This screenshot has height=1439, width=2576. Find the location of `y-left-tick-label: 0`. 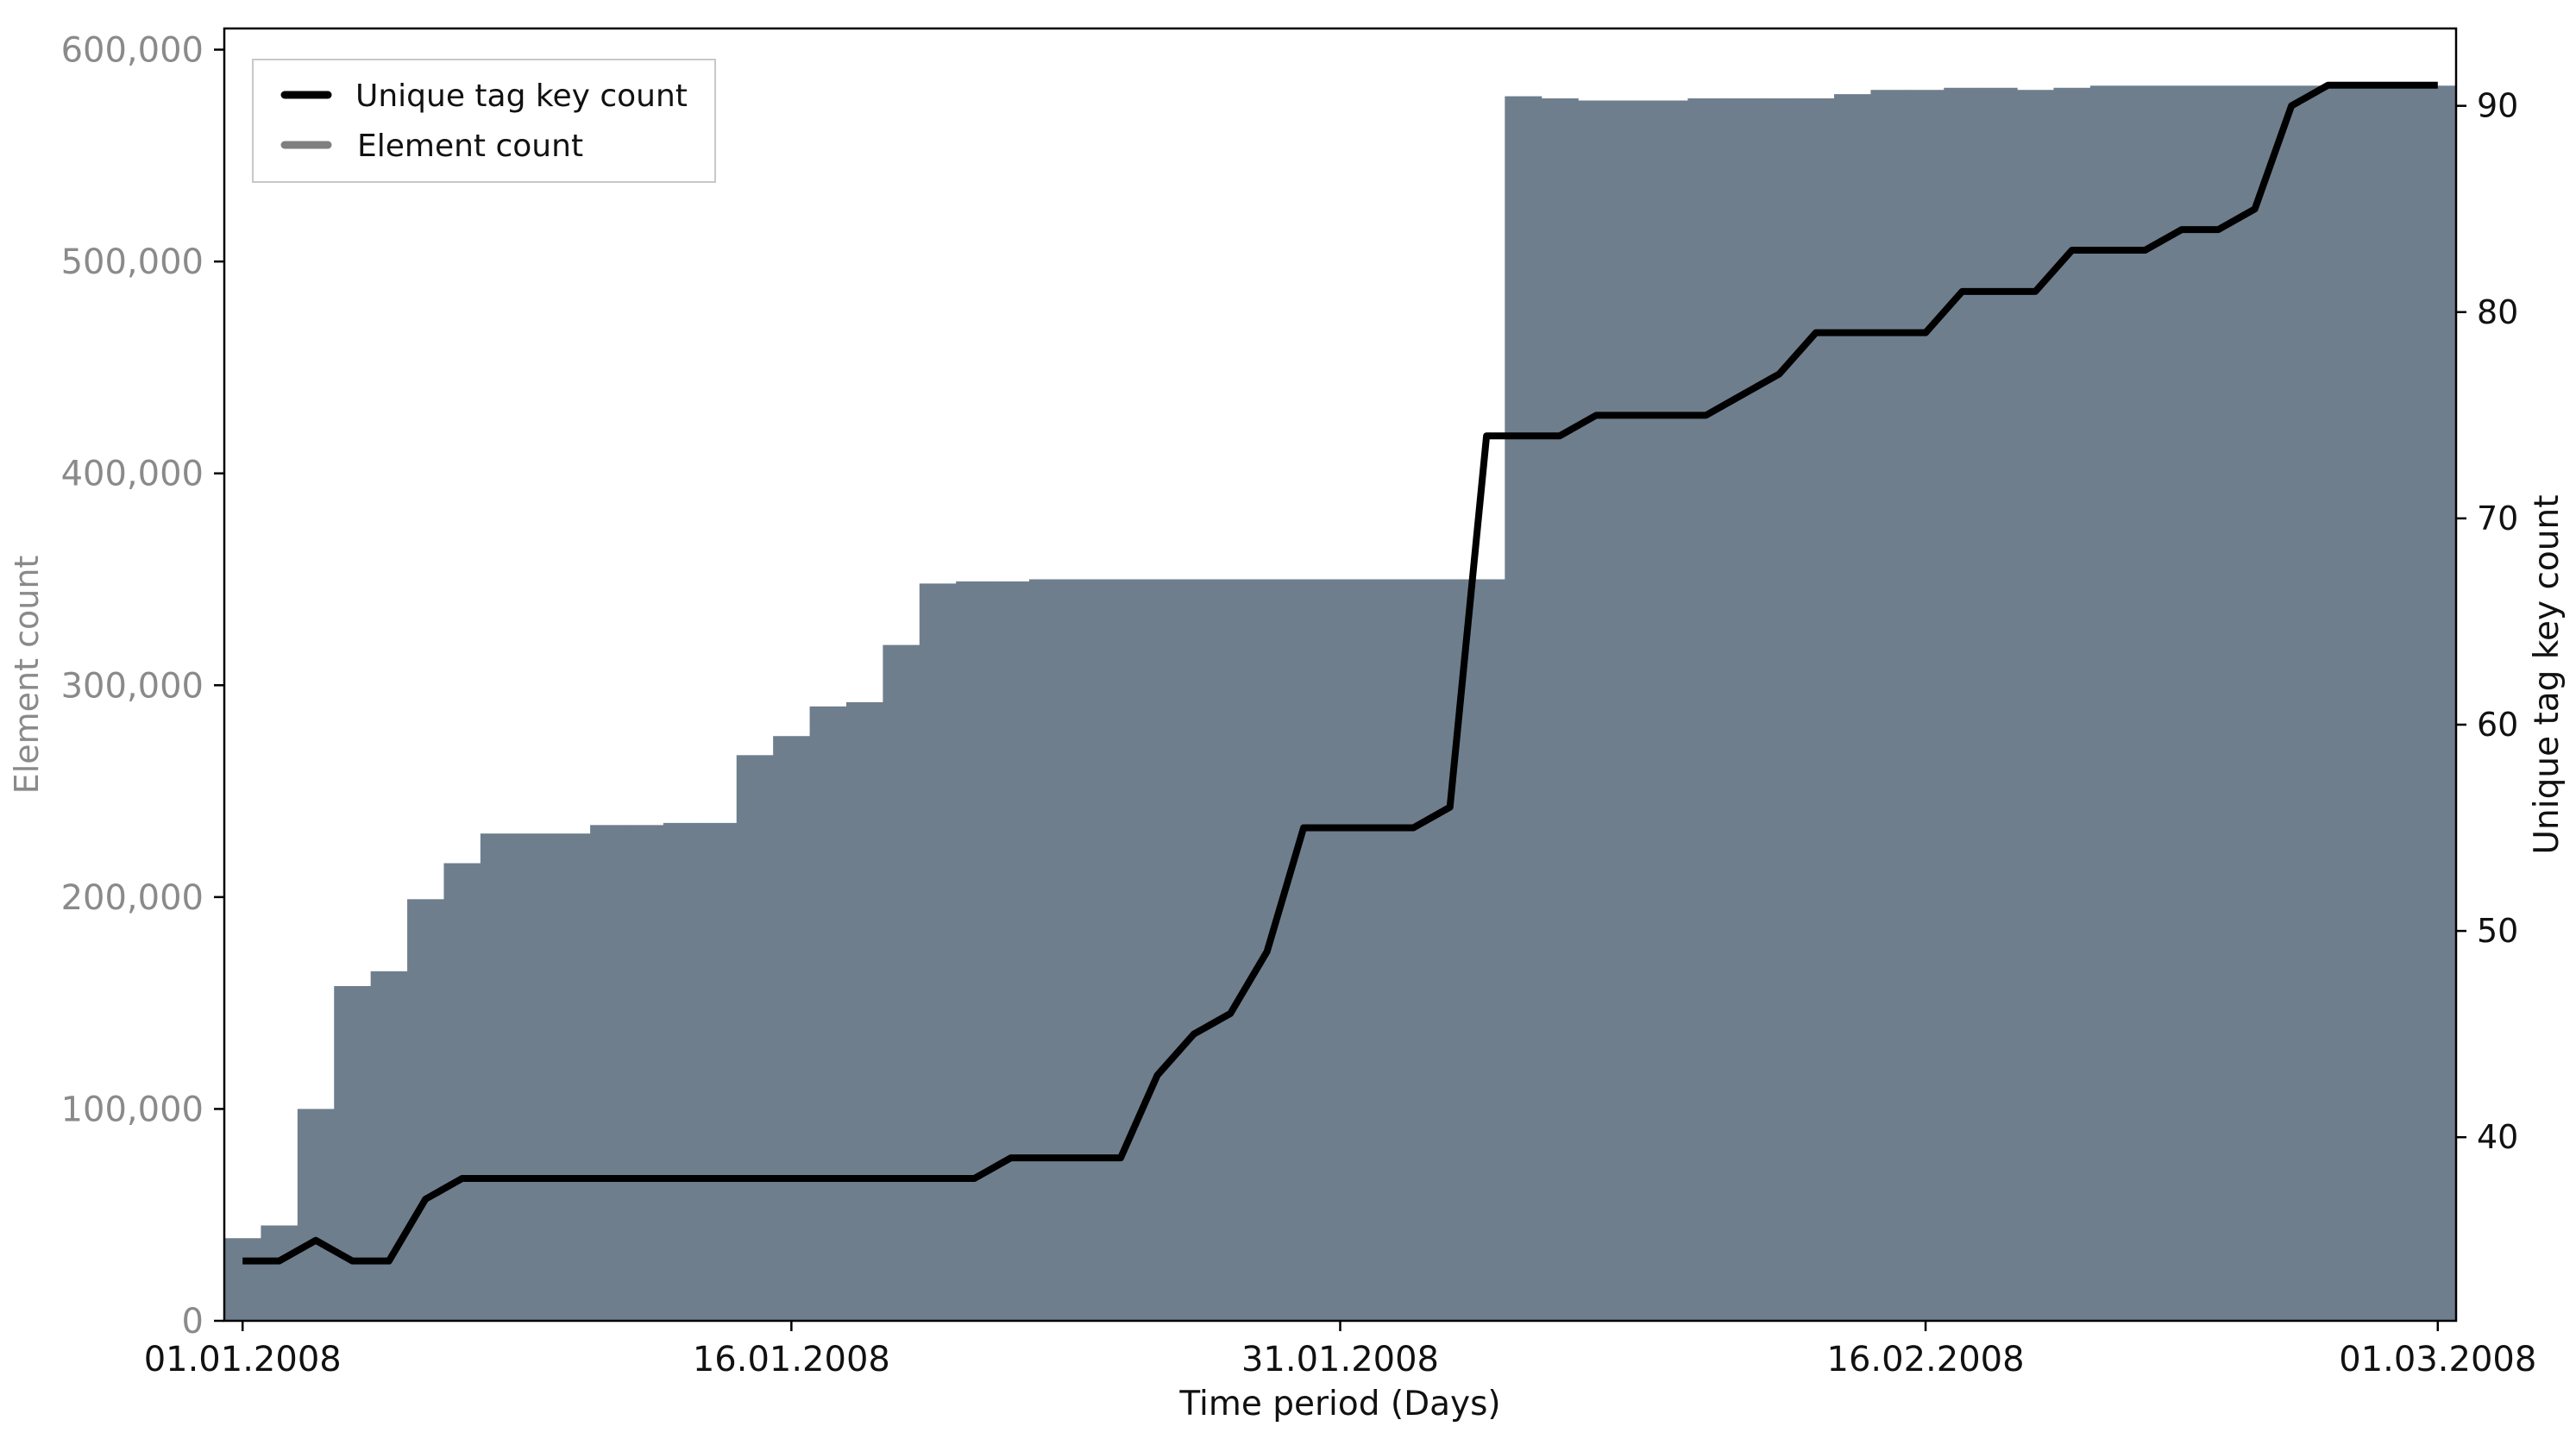

y-left-tick-label: 0 is located at coordinates (193, 1322).